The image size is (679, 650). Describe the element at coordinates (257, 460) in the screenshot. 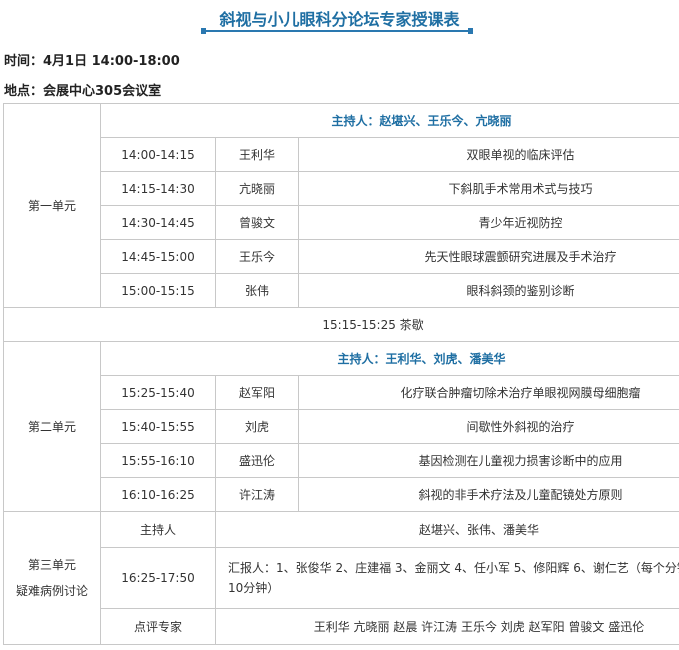

I see `session-speaker: 盛迅伦` at that location.